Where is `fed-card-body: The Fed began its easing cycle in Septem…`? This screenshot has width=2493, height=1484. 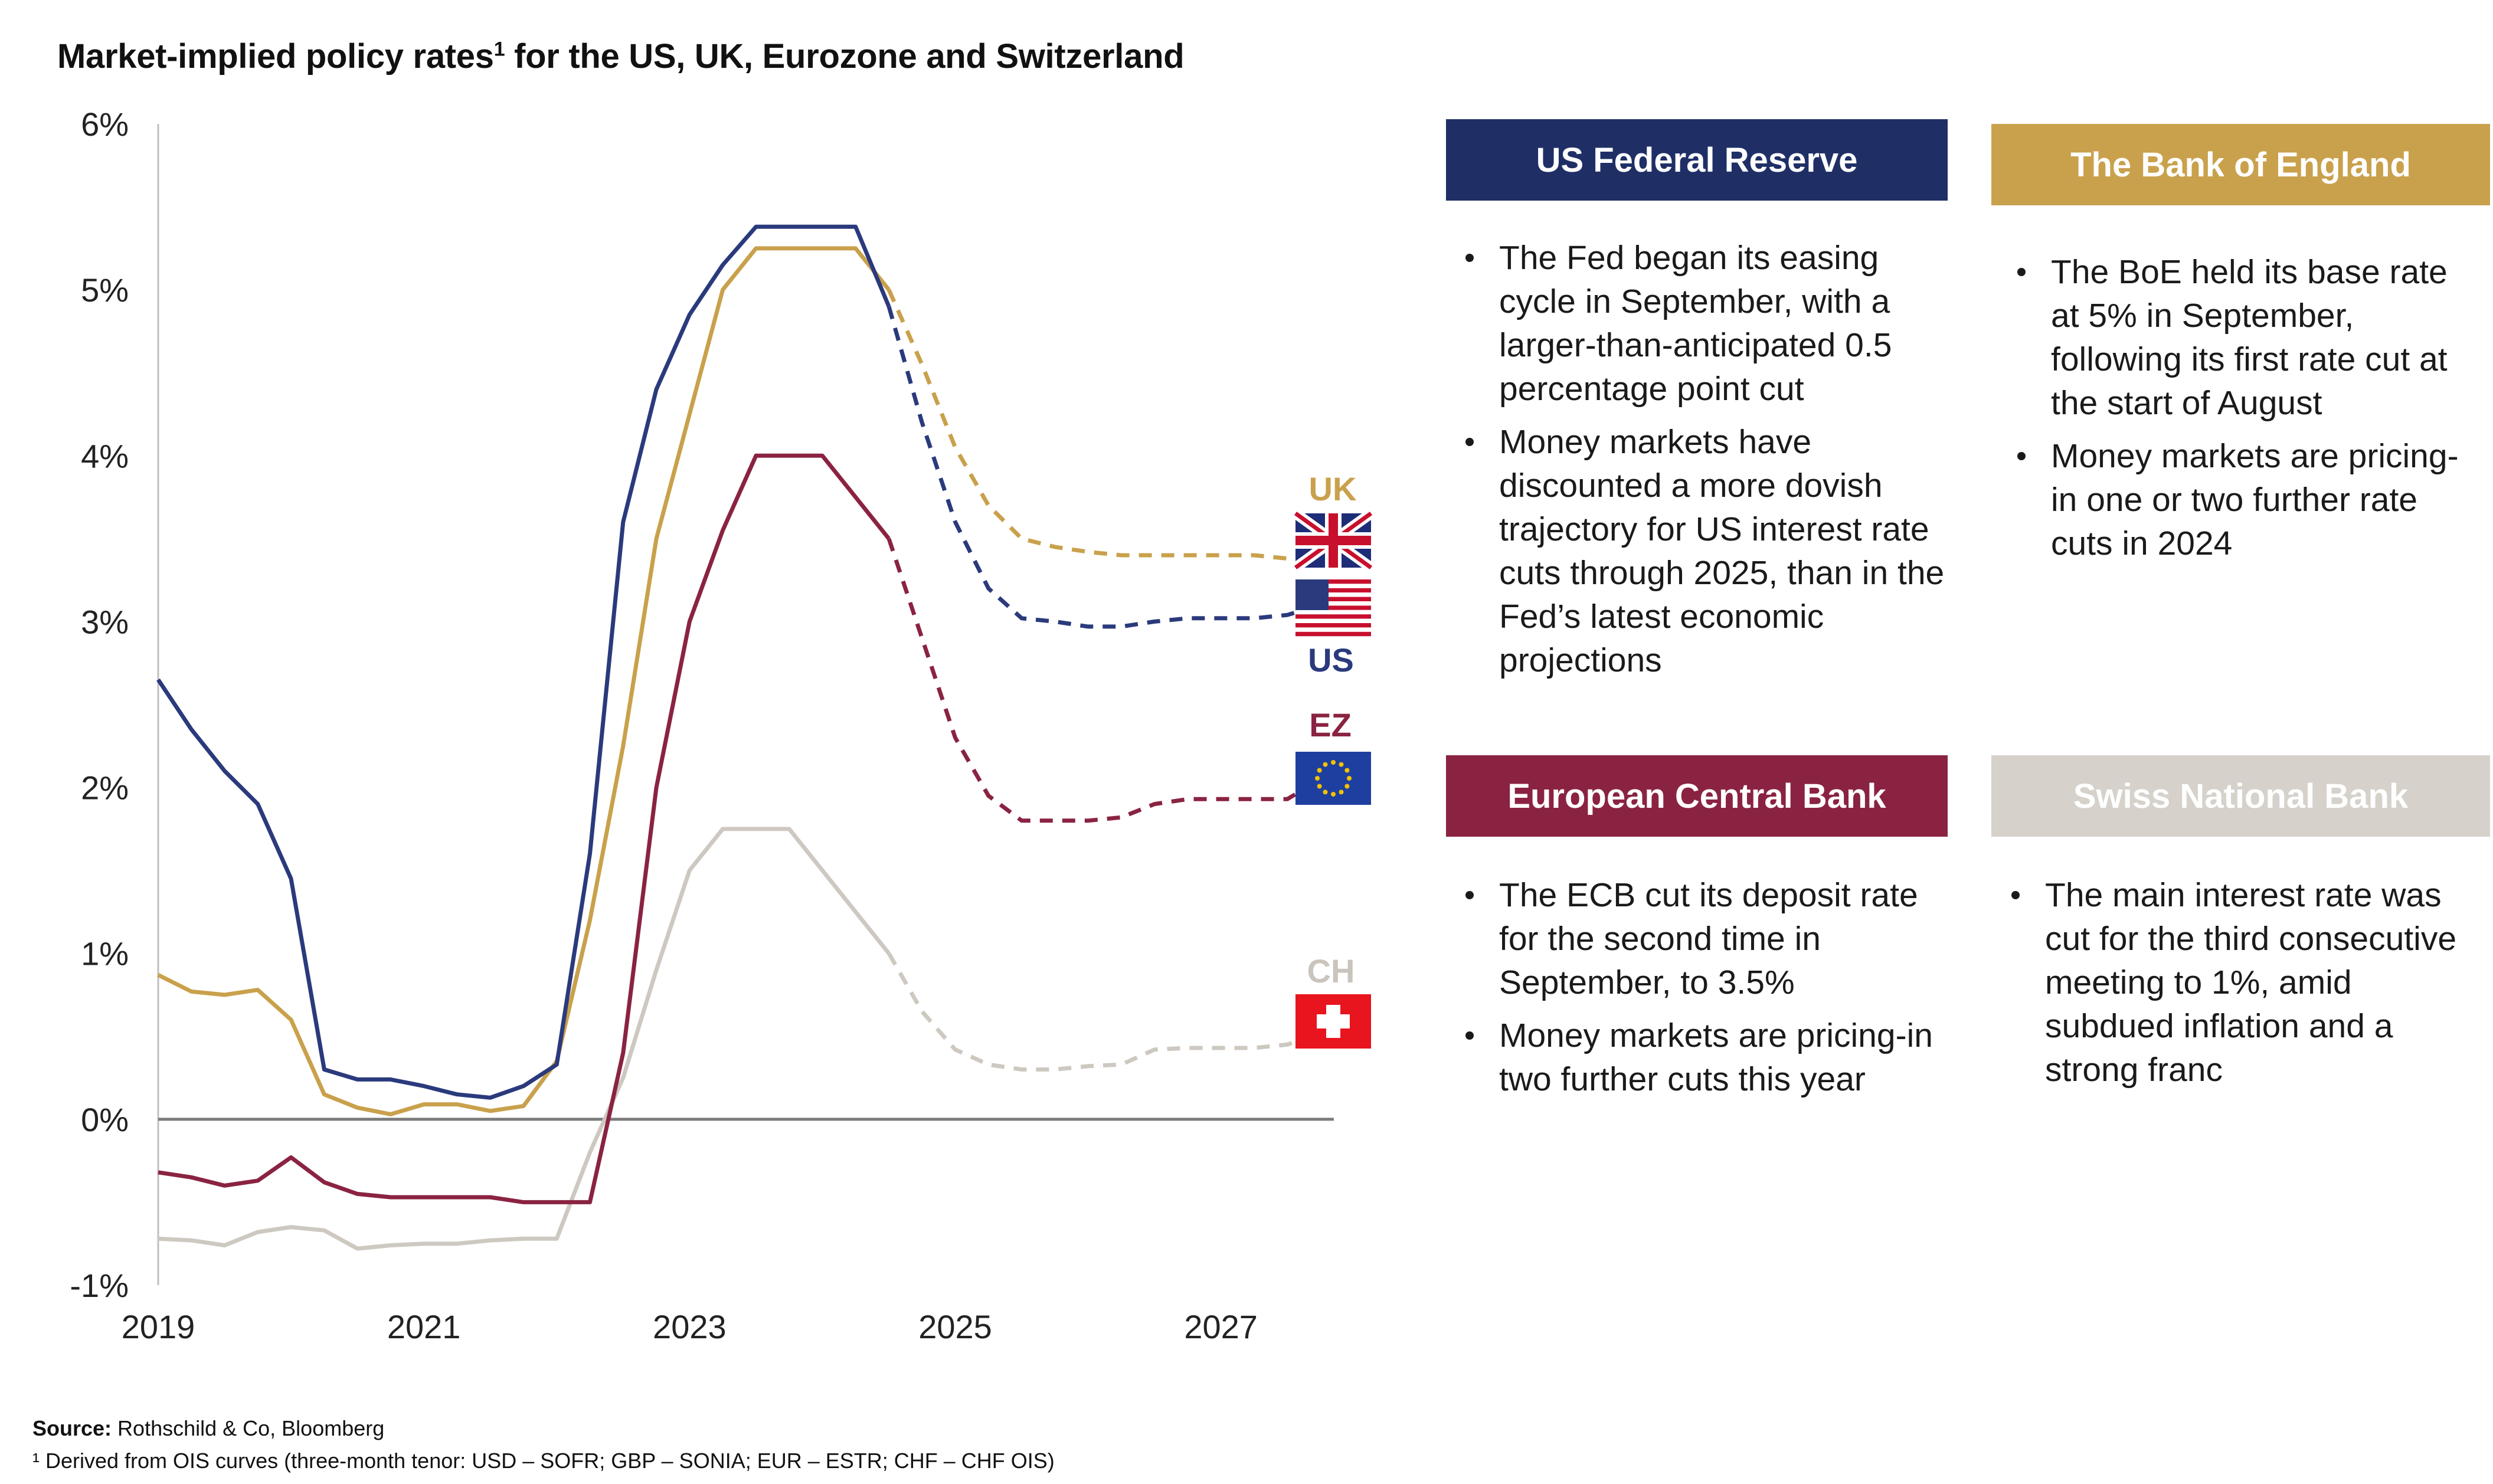
fed-card-body: The Fed began its easing cycle in Septem… is located at coordinates (1703, 464).